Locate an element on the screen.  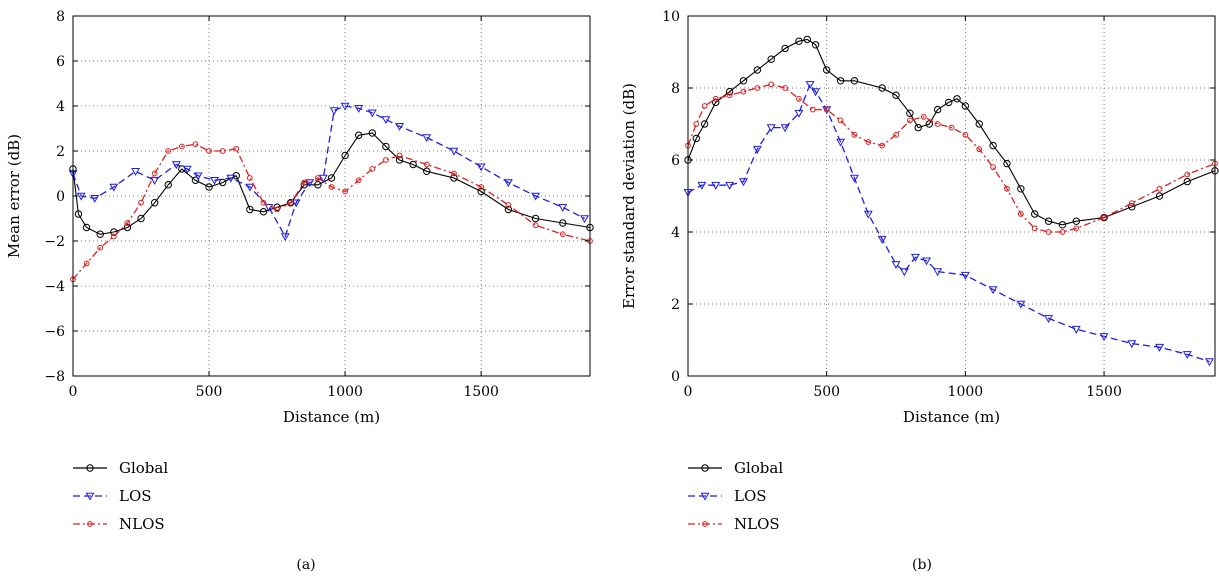
chart-a-legend-label: Global is located at coordinates (143, 468).